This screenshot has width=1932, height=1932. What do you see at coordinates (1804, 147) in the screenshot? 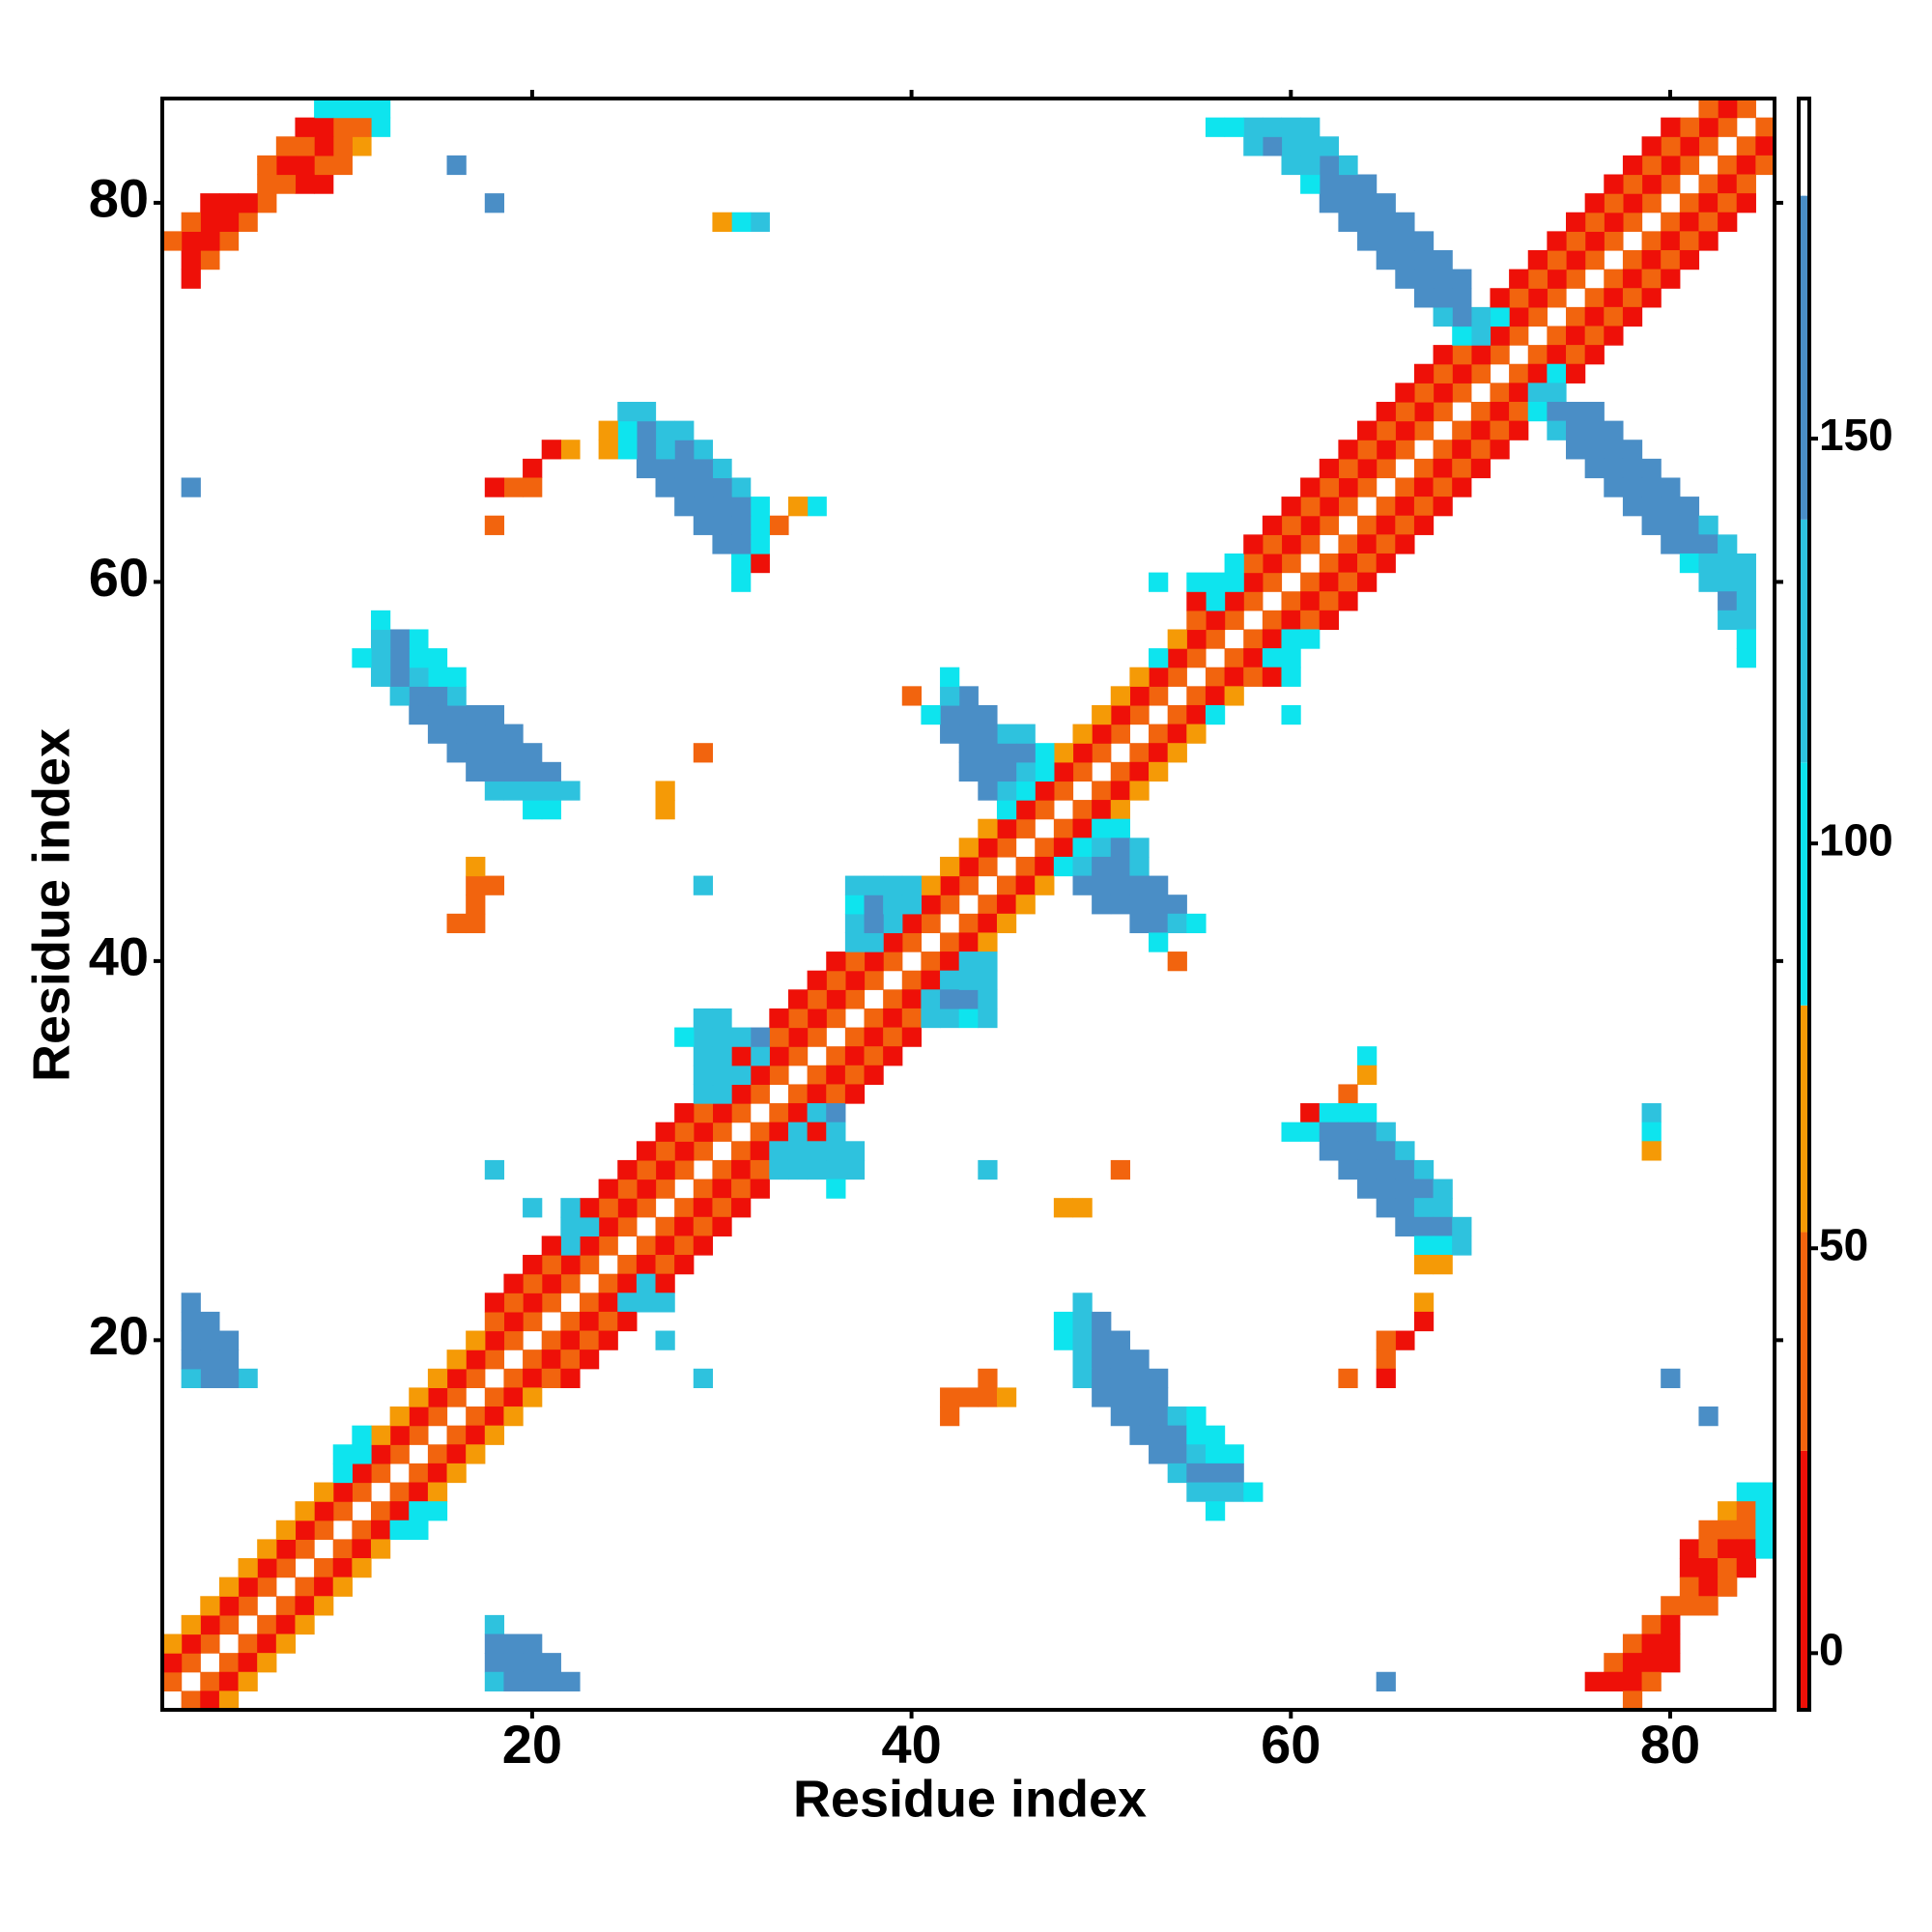
I see `colorbar-segment` at bounding box center [1804, 147].